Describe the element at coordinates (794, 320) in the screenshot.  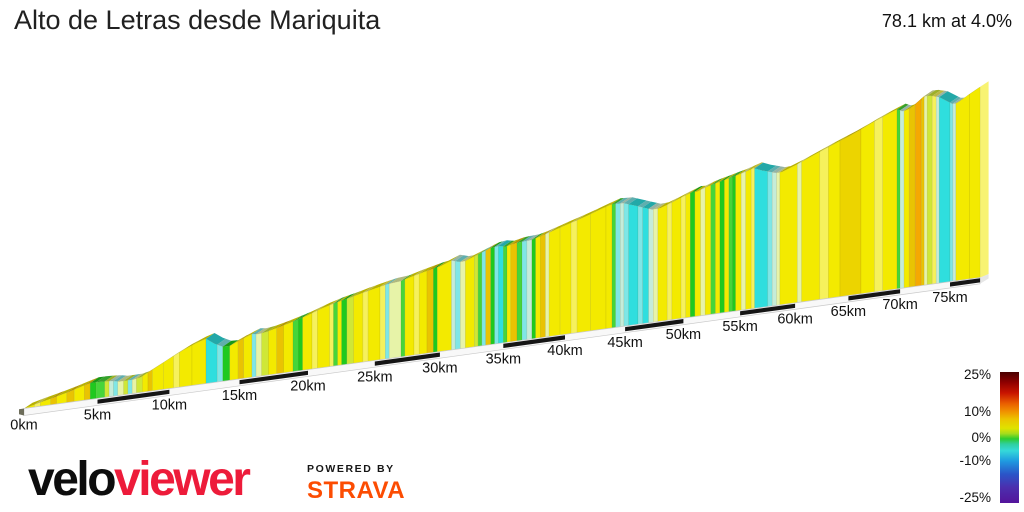
I see `svg-text: 60km` at that location.